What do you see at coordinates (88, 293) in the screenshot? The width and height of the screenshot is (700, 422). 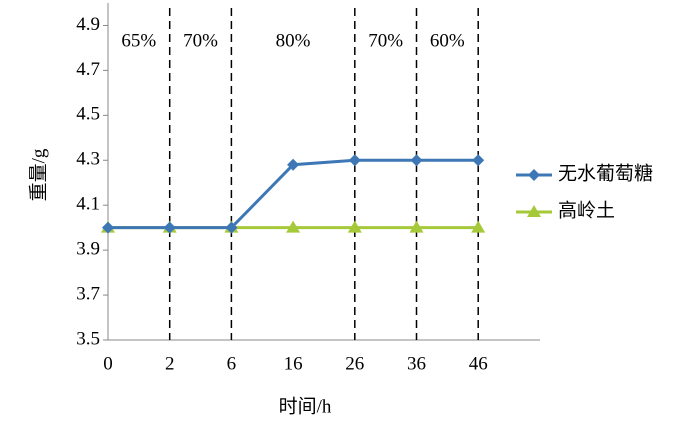 I see `y-tick-label: 3.7` at bounding box center [88, 293].